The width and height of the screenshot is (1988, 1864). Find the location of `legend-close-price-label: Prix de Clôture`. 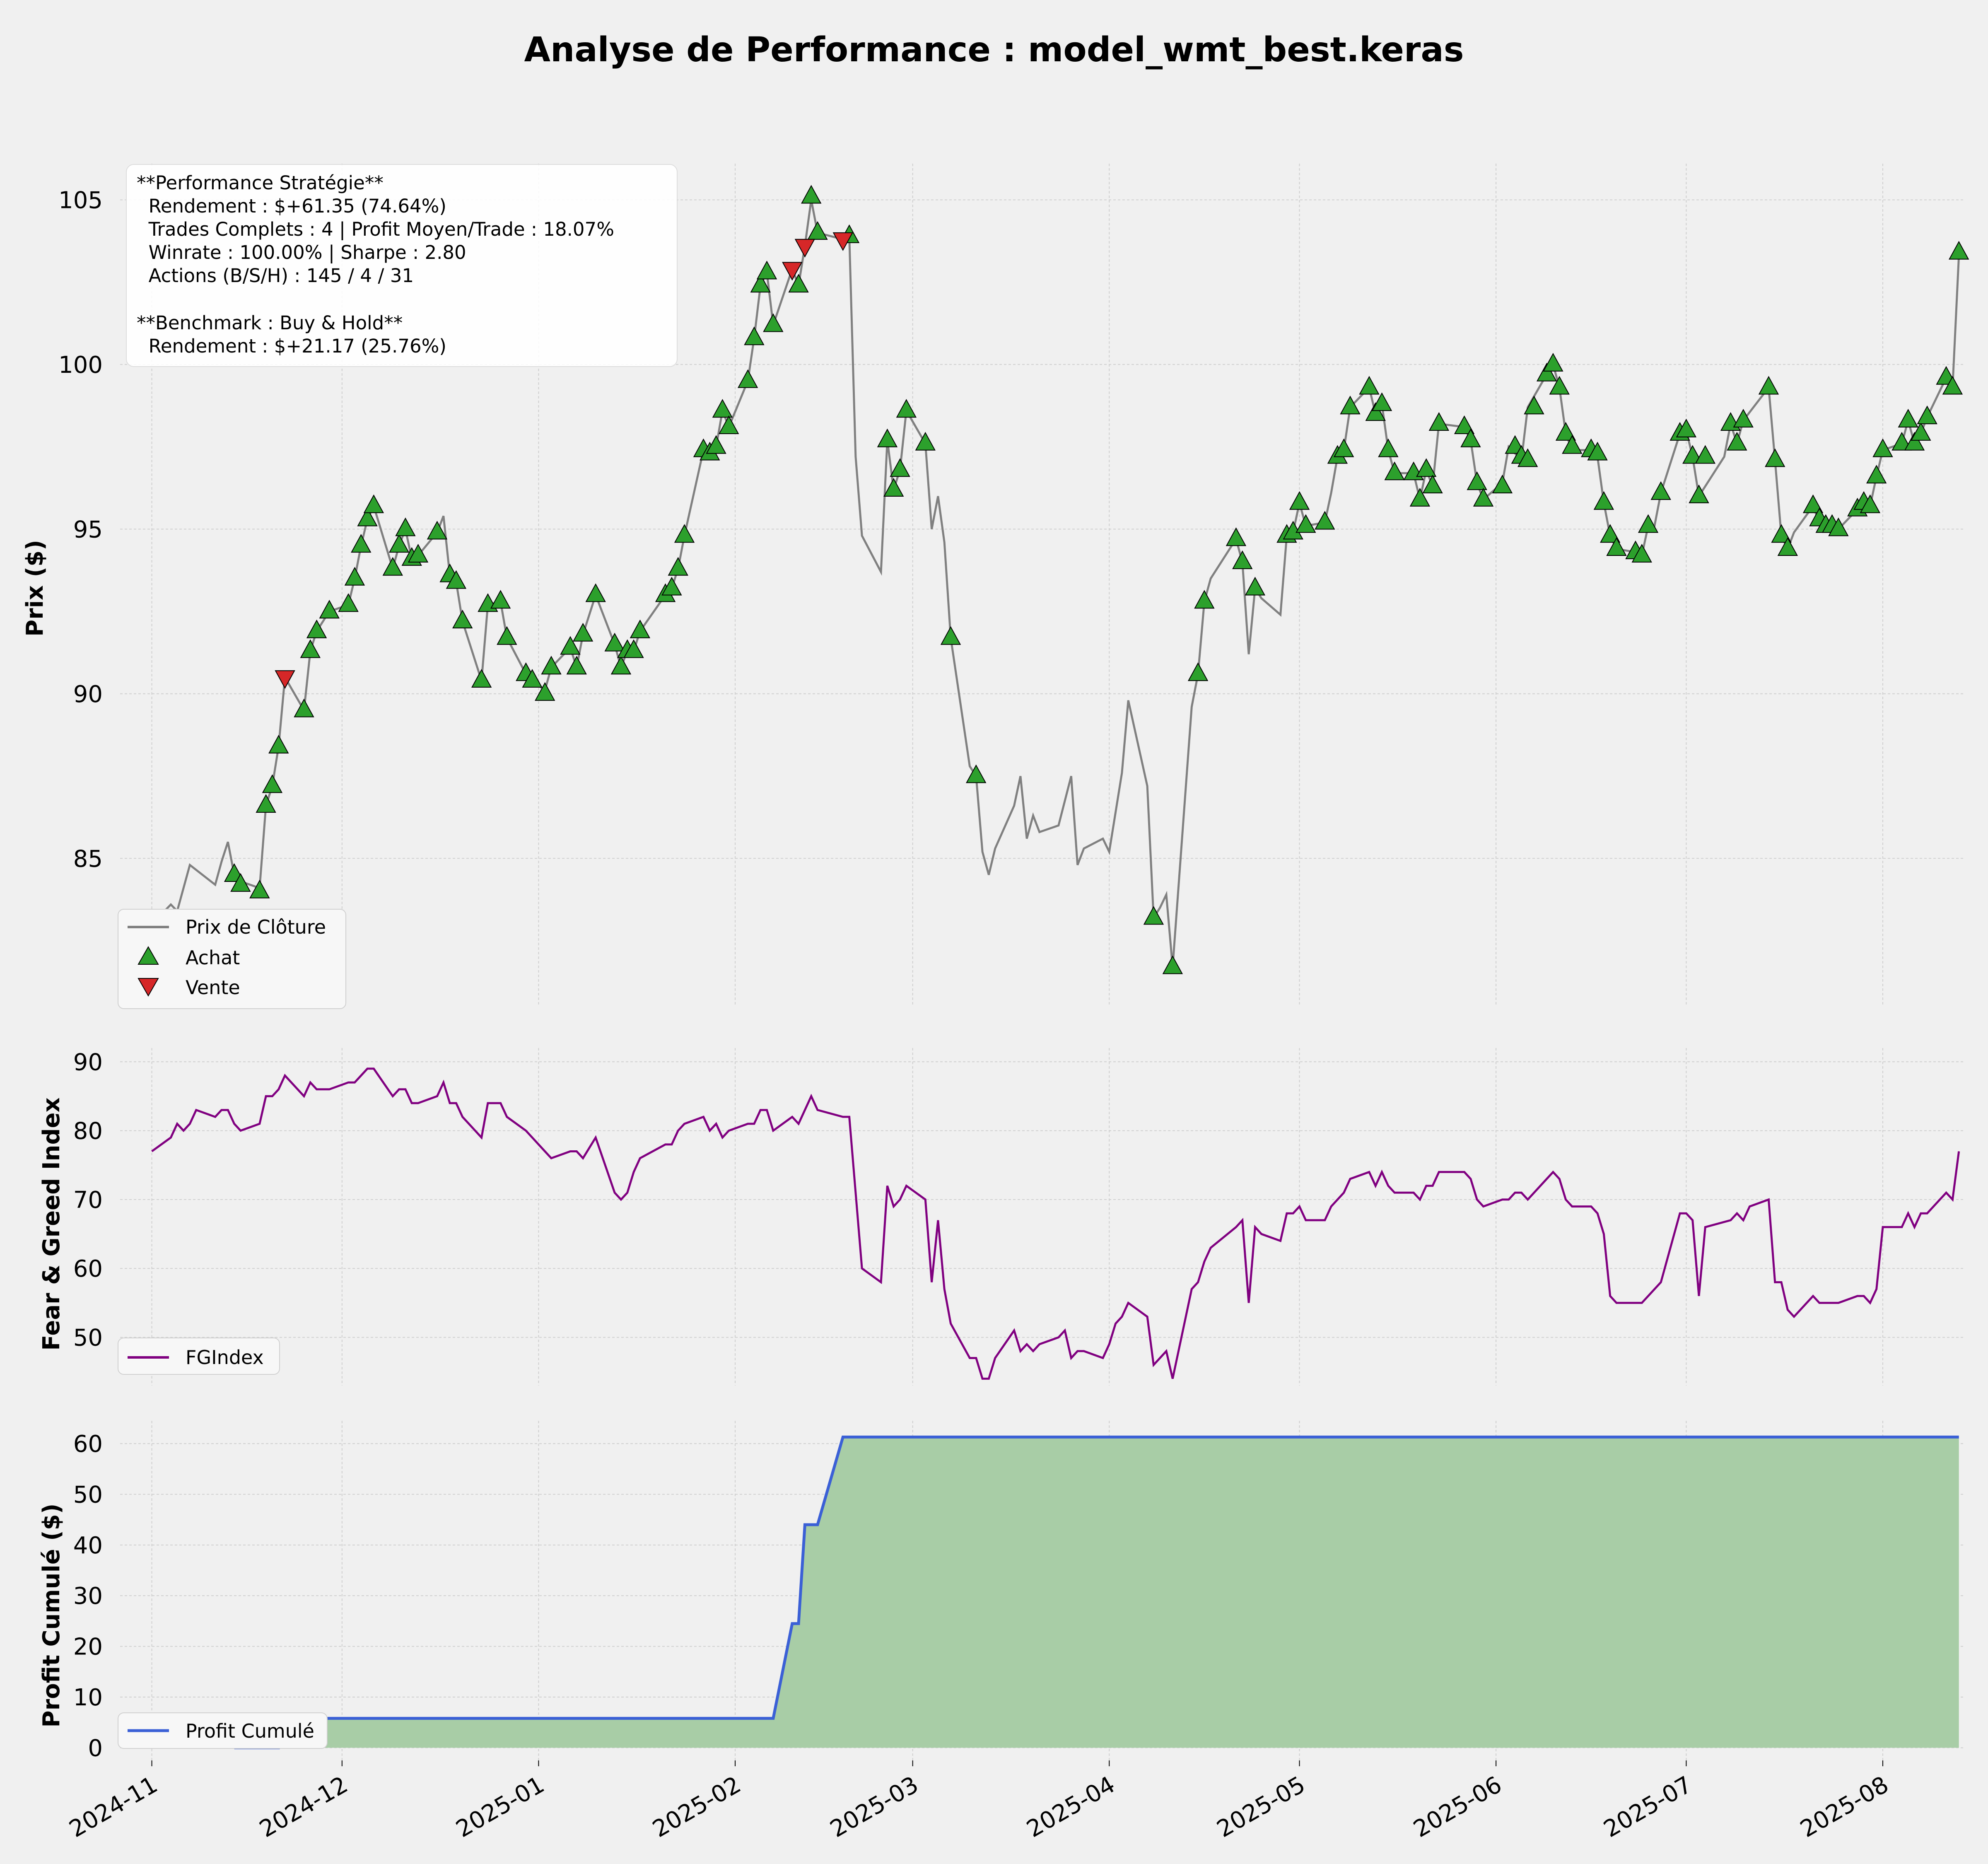

legend-close-price-label: Prix de Clôture is located at coordinates (256, 927).